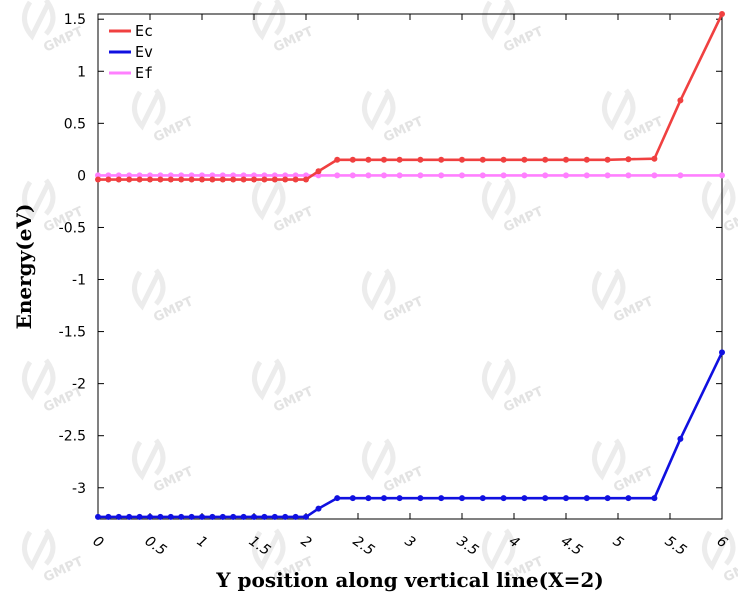 The height and width of the screenshot is (601, 738). Describe the element at coordinates (79, 281) in the screenshot. I see `y-tick-label: -1` at that location.